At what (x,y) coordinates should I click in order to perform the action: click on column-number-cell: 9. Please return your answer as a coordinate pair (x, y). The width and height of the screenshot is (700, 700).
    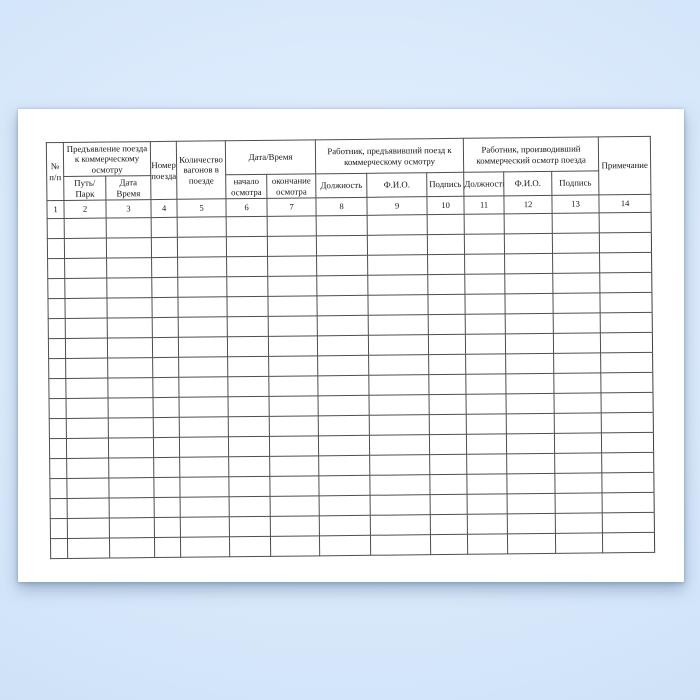
    Looking at the image, I should click on (397, 206).